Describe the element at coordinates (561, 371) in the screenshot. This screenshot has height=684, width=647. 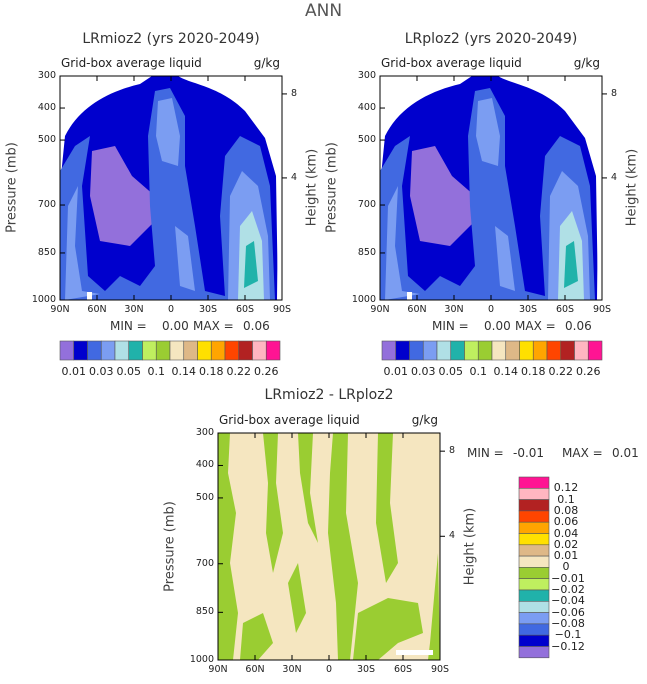
I see `colorbar-label: 0.22` at that location.